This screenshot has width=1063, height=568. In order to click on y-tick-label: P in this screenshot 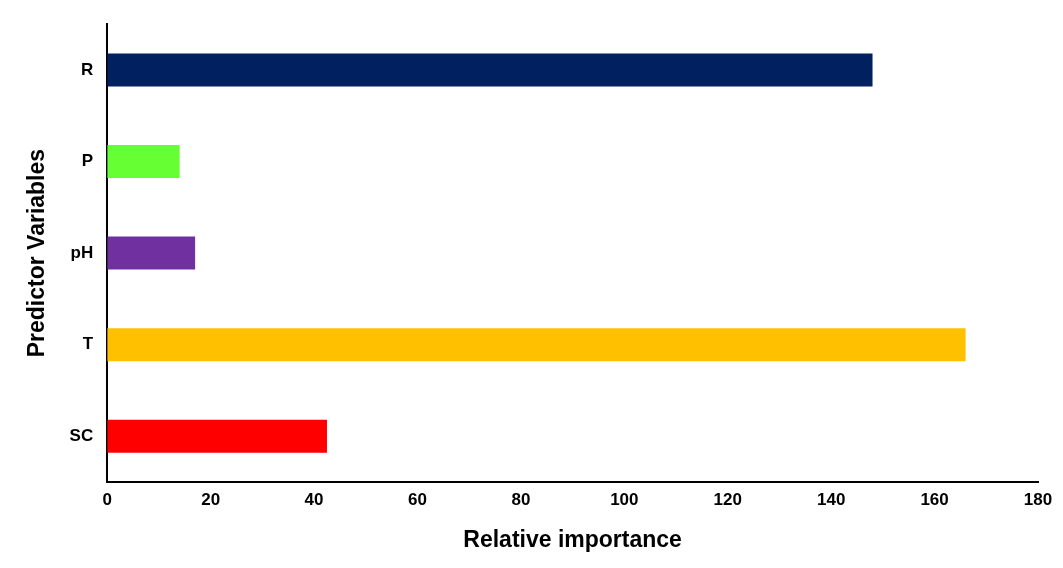, I will do `click(87, 161)`.